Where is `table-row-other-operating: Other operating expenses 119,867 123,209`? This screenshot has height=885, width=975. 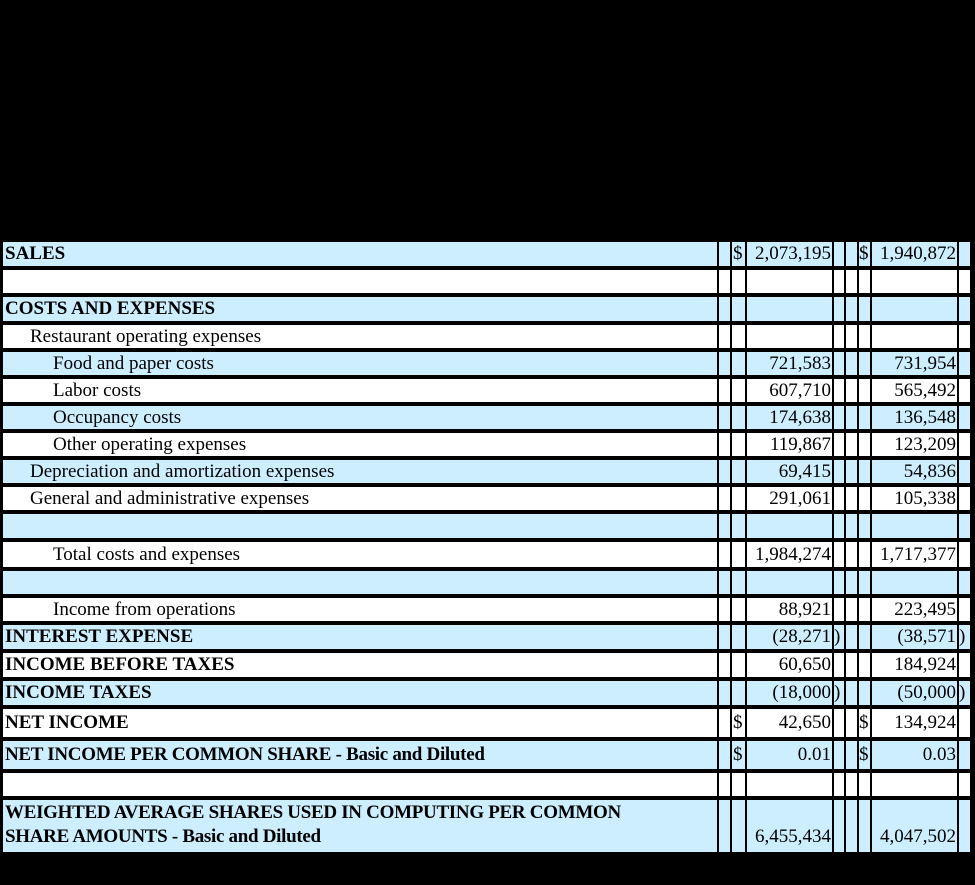
table-row-other-operating: Other operating expenses 119,867 123,209 is located at coordinates (487, 444).